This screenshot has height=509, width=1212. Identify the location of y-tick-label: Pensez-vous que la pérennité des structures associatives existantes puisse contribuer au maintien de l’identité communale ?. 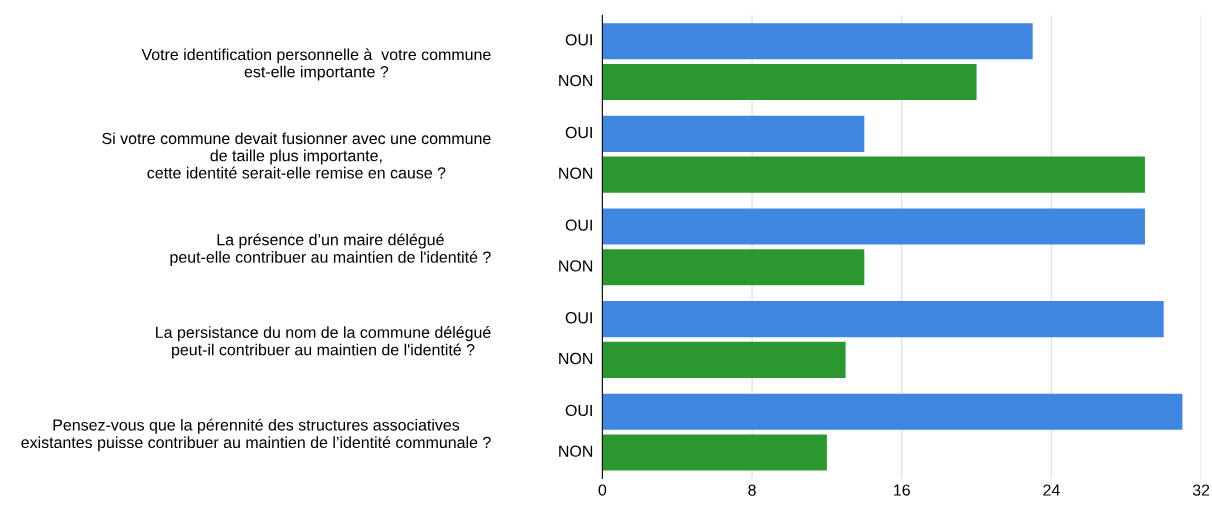
(256, 435).